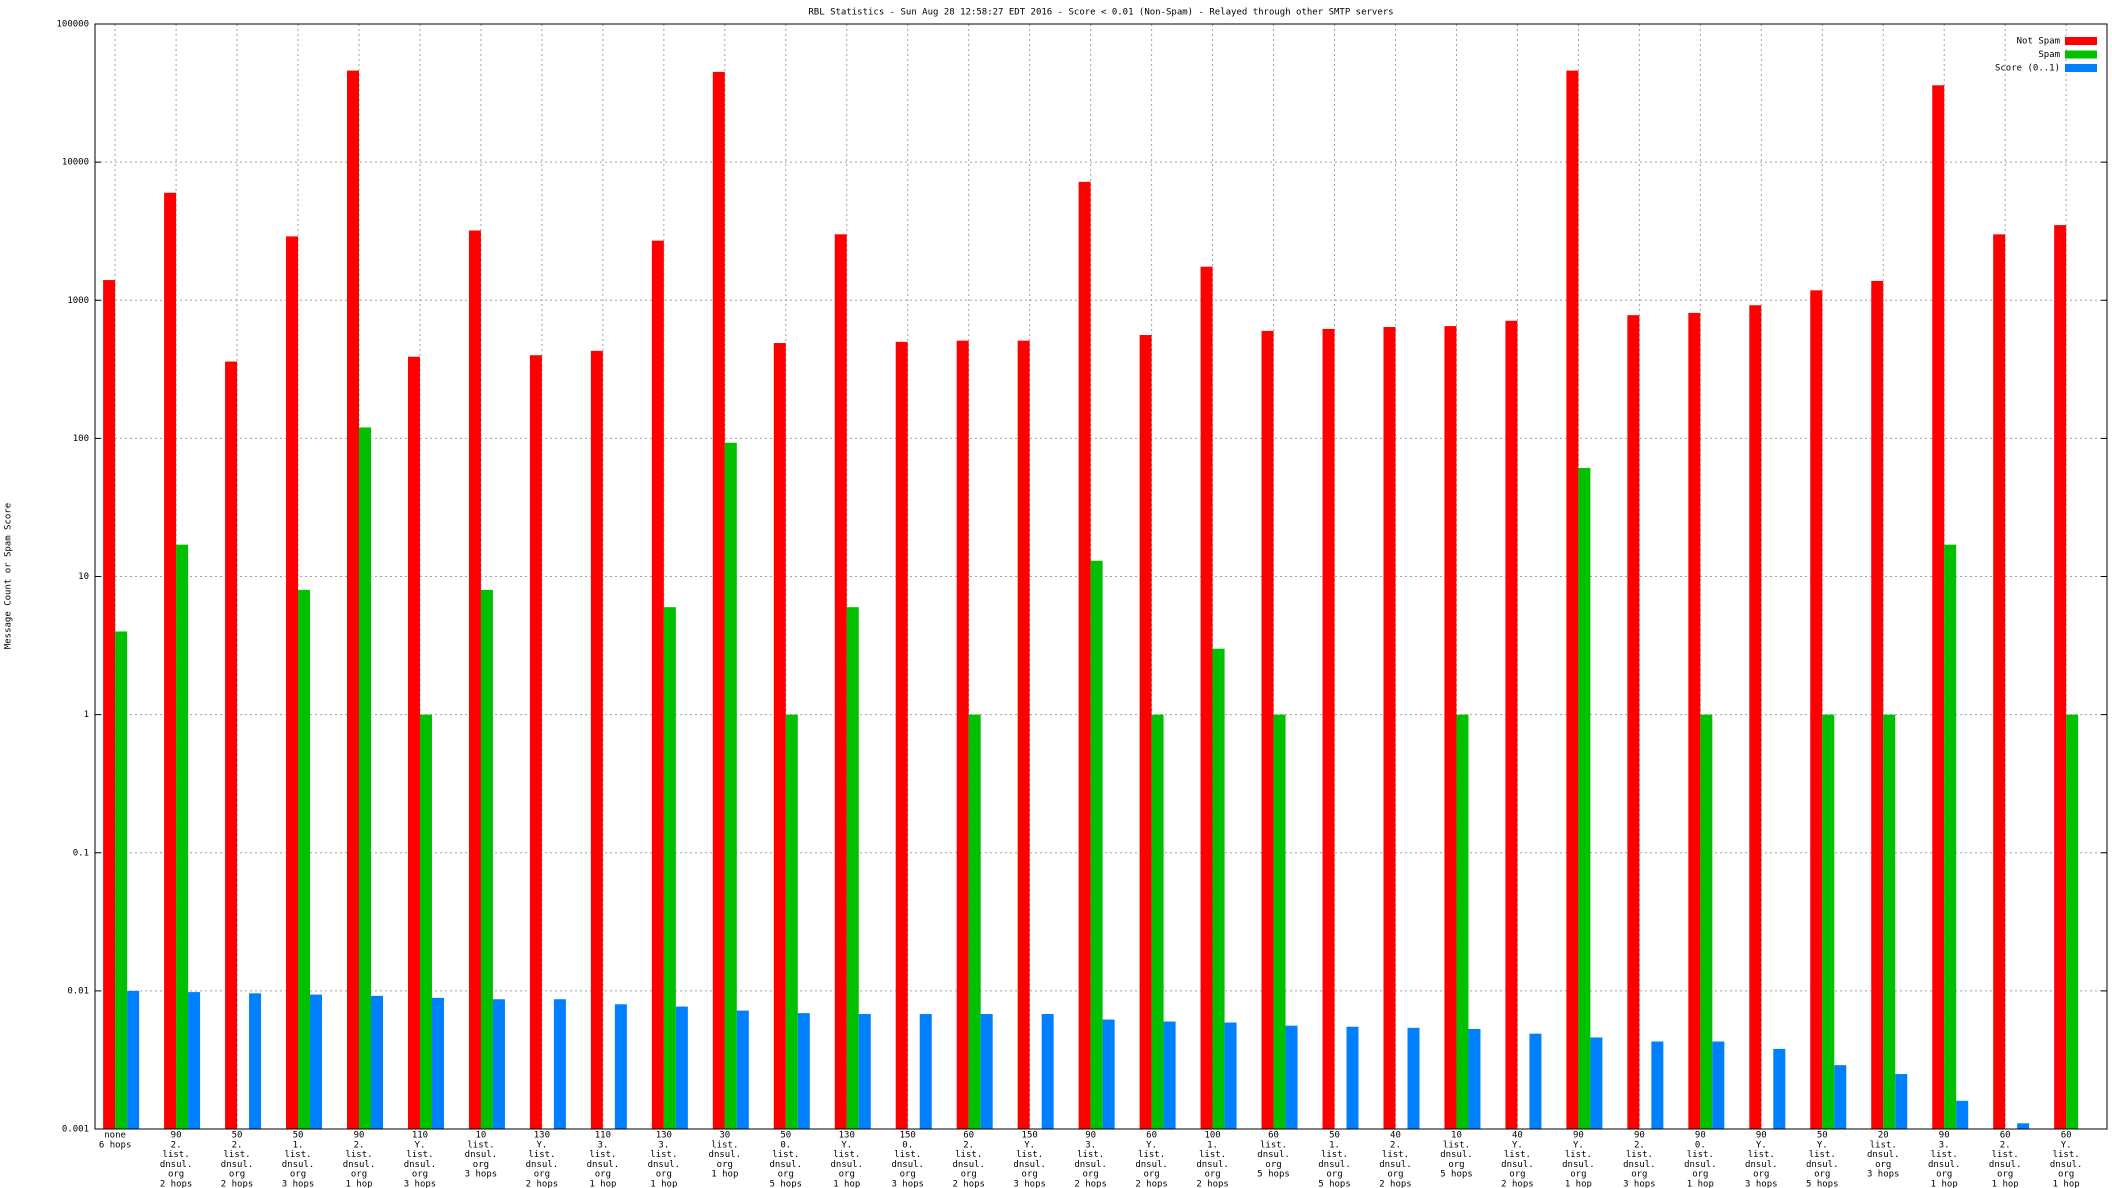 This screenshot has width=2112, height=1188. What do you see at coordinates (81, 439) in the screenshot?
I see `y-tick-label: 100` at bounding box center [81, 439].